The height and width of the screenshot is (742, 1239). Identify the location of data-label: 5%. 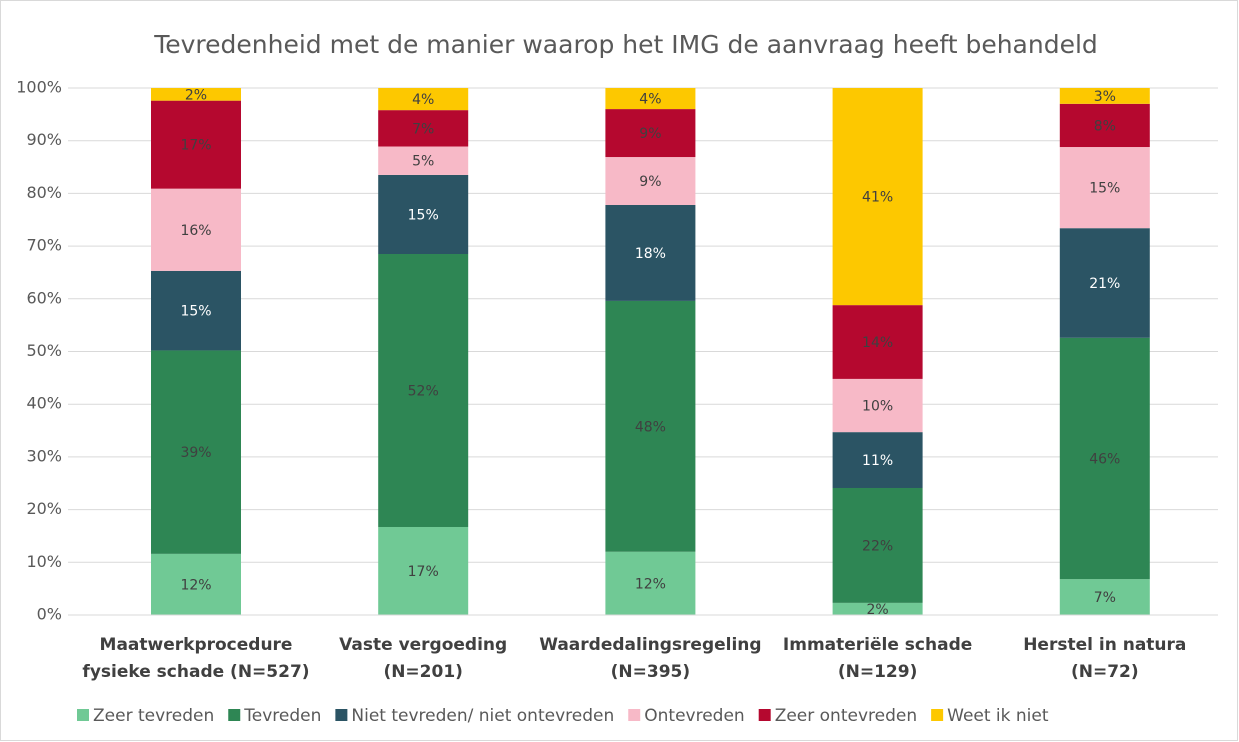
(423, 162).